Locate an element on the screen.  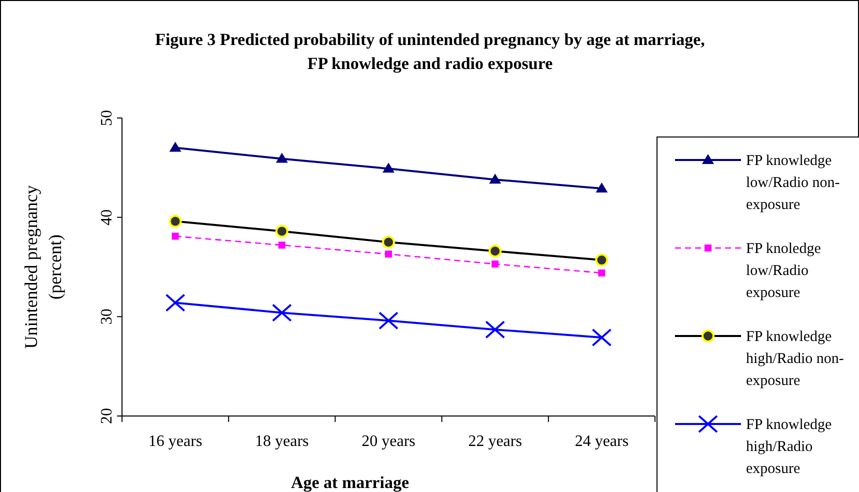
x-tick-label: 18 years is located at coordinates (282, 441).